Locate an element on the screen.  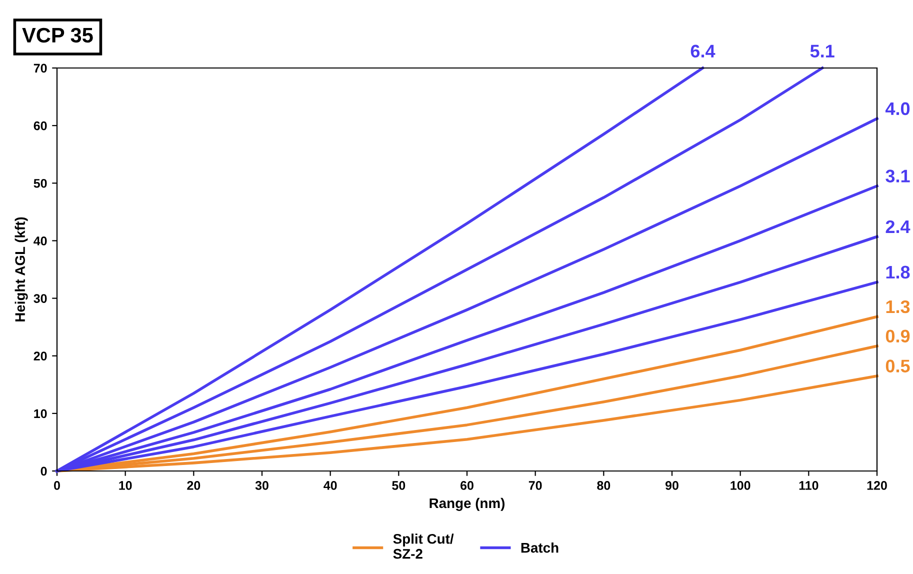
x-tick-label: 70 is located at coordinates (535, 485).